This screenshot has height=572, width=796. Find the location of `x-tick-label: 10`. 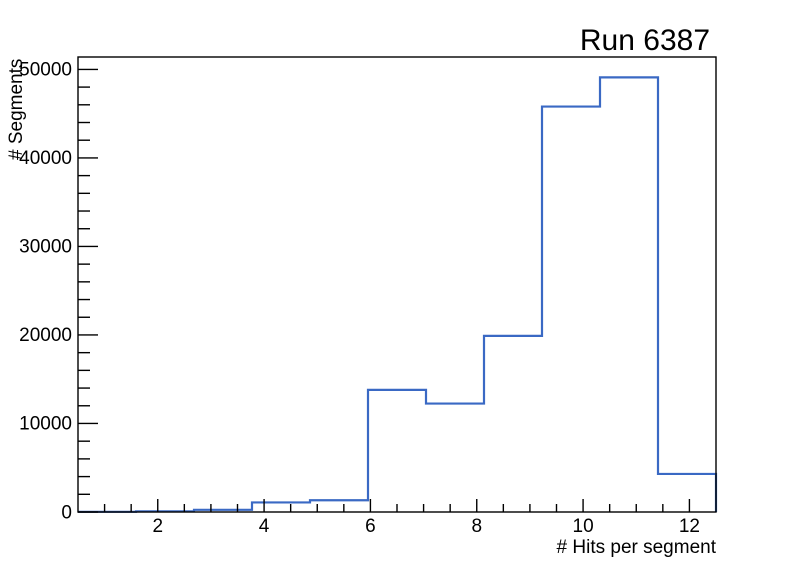

x-tick-label: 10 is located at coordinates (583, 526).